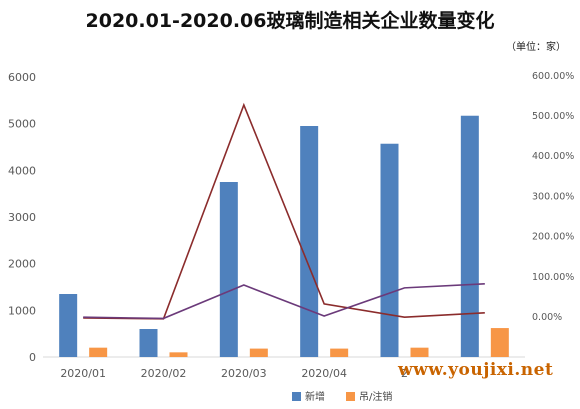 The image size is (580, 409). What do you see at coordinates (404, 373) in the screenshot?
I see `x-tick-label: 2` at bounding box center [404, 373].